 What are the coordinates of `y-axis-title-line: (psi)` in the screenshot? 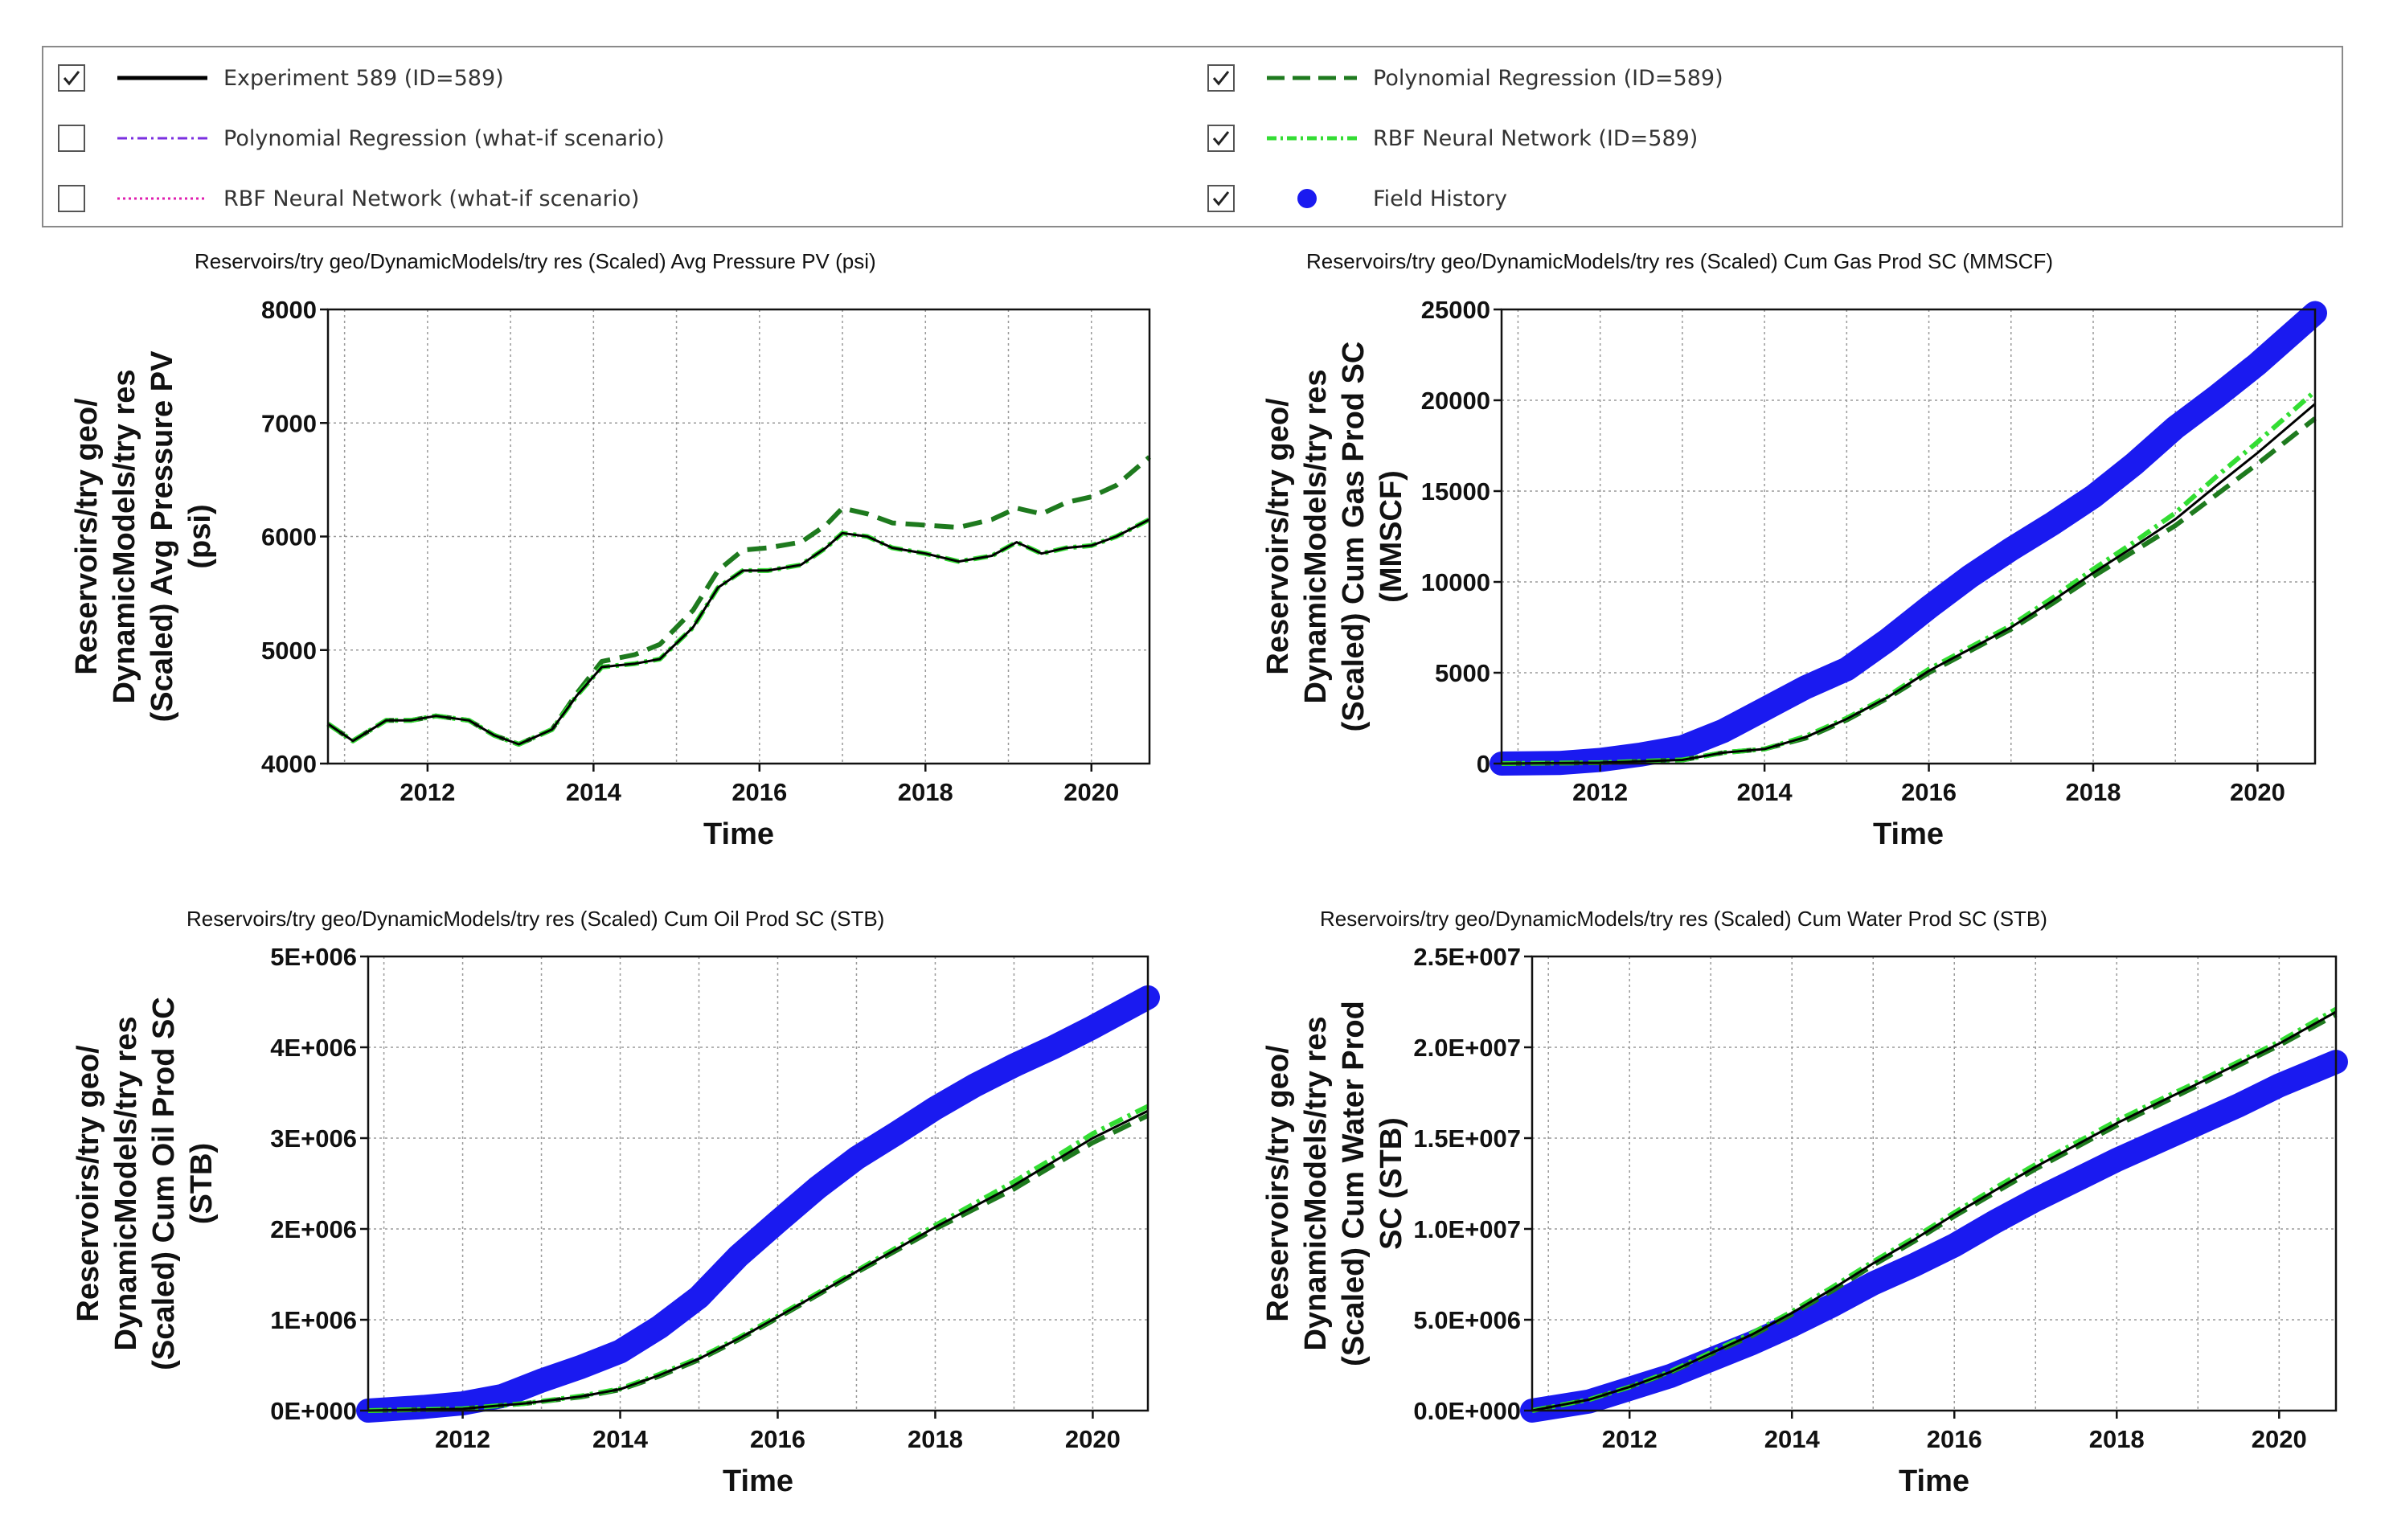 It's located at (200, 536).